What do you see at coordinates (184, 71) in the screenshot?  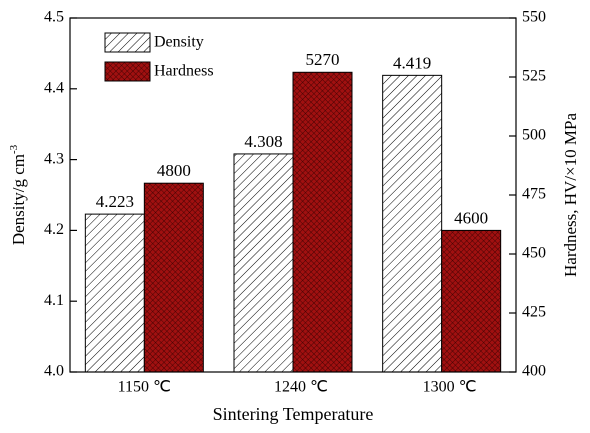 I see `legend-label: Hardness` at bounding box center [184, 71].